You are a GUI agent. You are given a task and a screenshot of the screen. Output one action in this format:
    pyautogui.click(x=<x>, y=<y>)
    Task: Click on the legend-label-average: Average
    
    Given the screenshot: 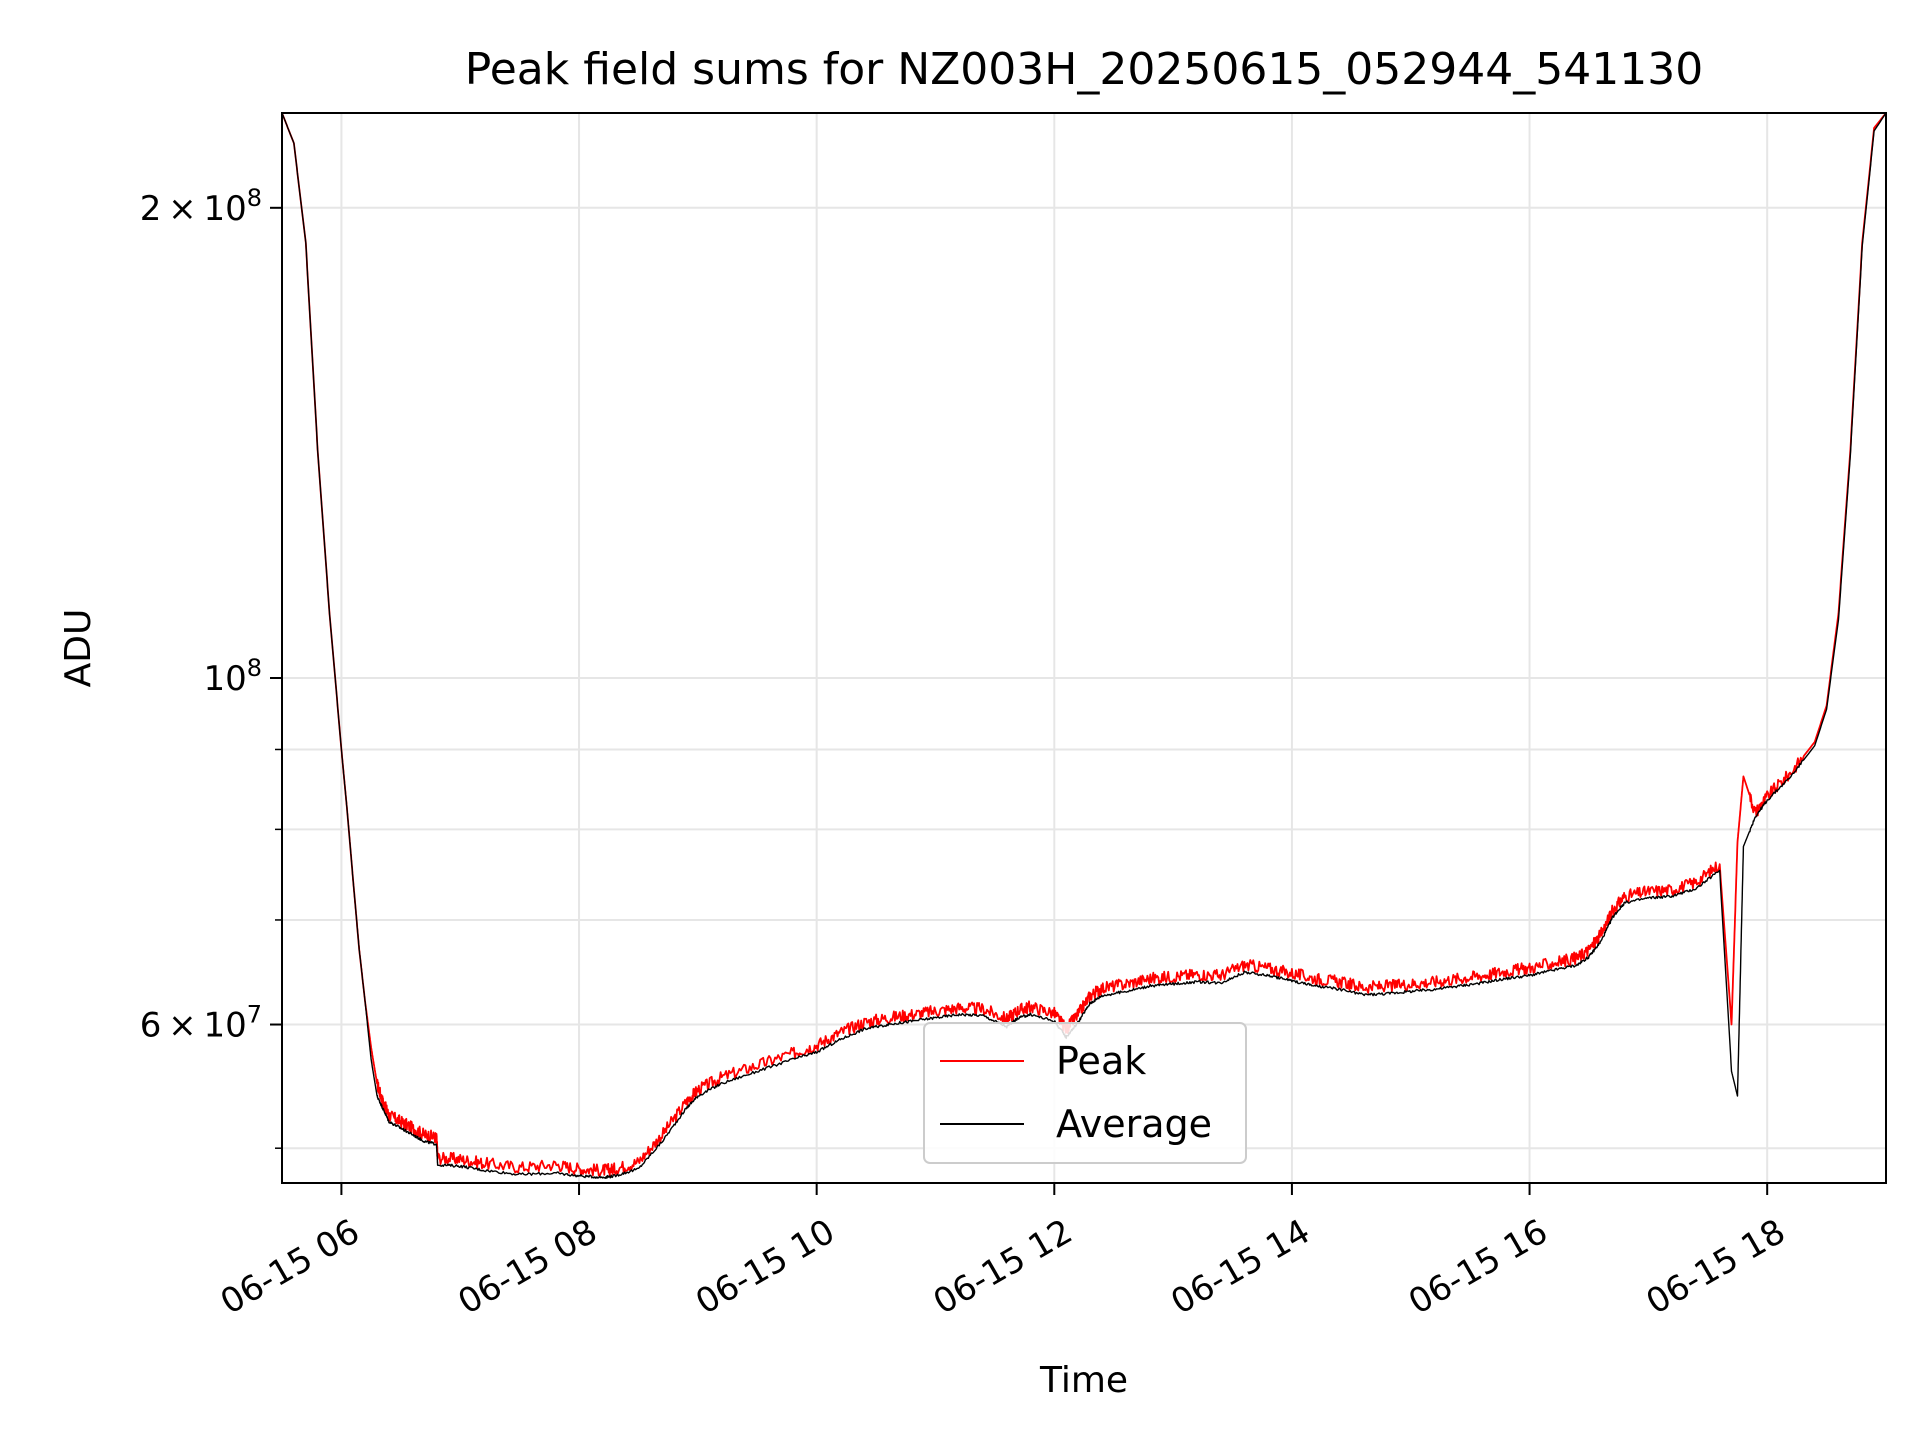 What is the action you would take?
    pyautogui.click(x=1134, y=1124)
    